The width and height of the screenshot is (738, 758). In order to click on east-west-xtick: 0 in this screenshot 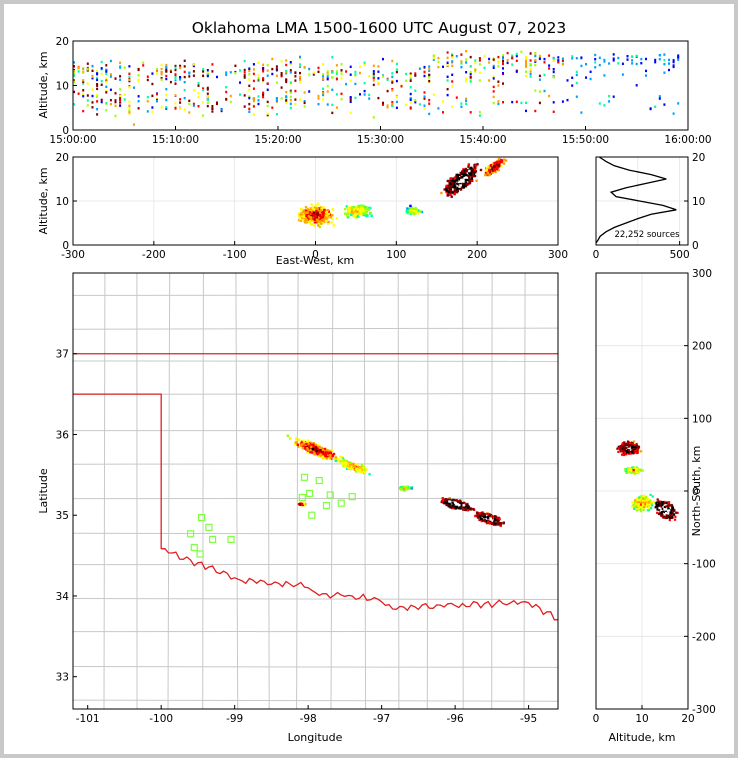, I will do `click(315, 255)`.